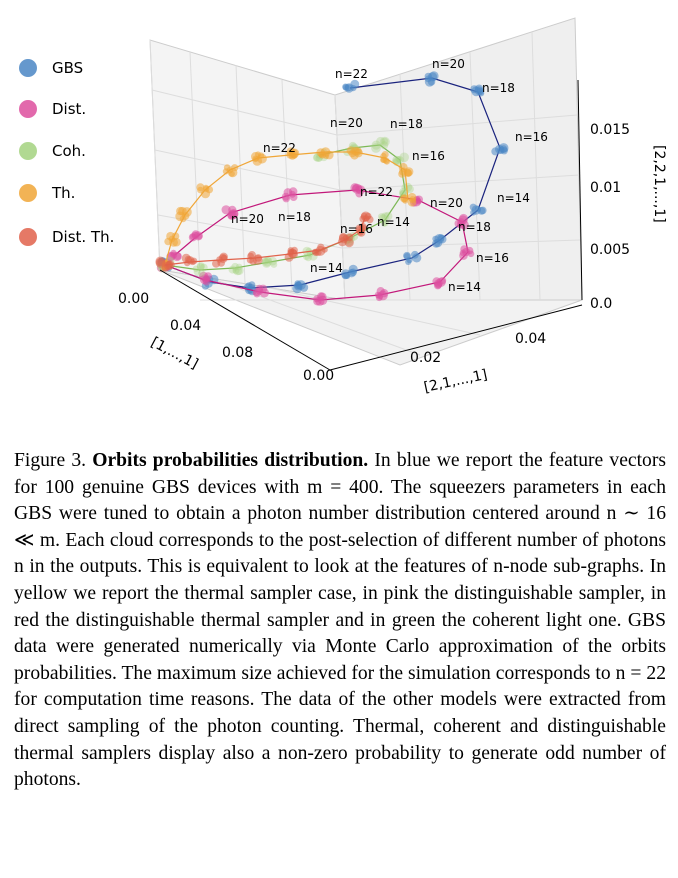  Describe the element at coordinates (237, 353) in the screenshot. I see `x-tick-2: 0.08` at that location.